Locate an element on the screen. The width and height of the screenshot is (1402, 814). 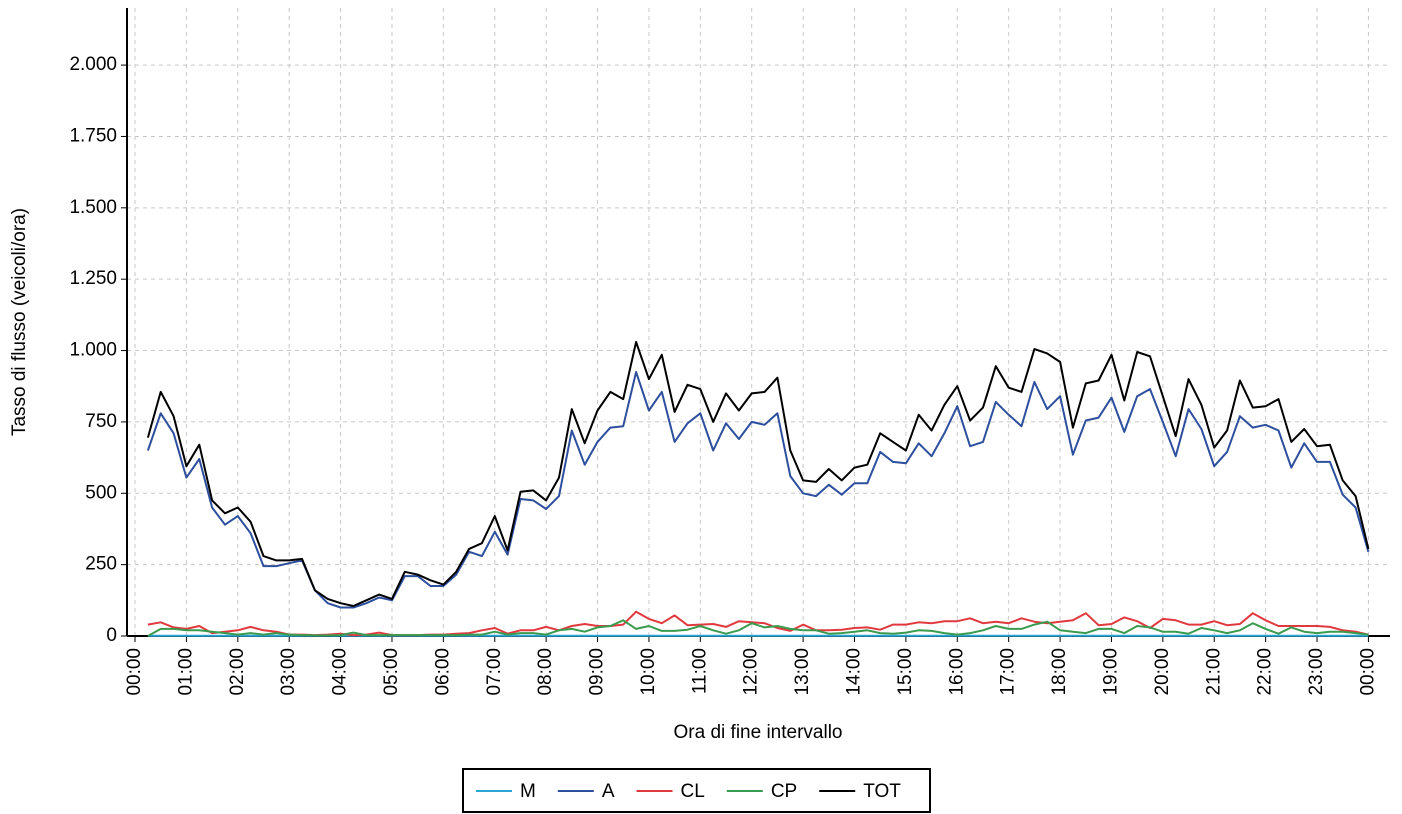
x-tick-label: 19:00 is located at coordinates (1110, 672).